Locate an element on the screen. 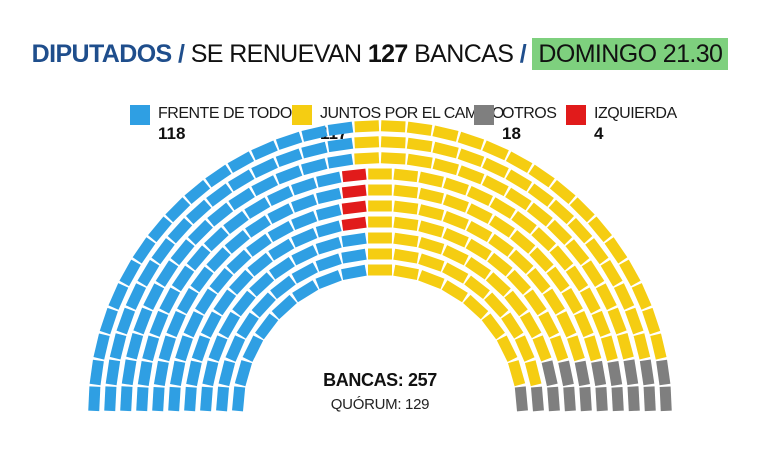 The width and height of the screenshot is (760, 469). legend-label: JUNTOS POR EL CAMBIO is located at coordinates (412, 113).